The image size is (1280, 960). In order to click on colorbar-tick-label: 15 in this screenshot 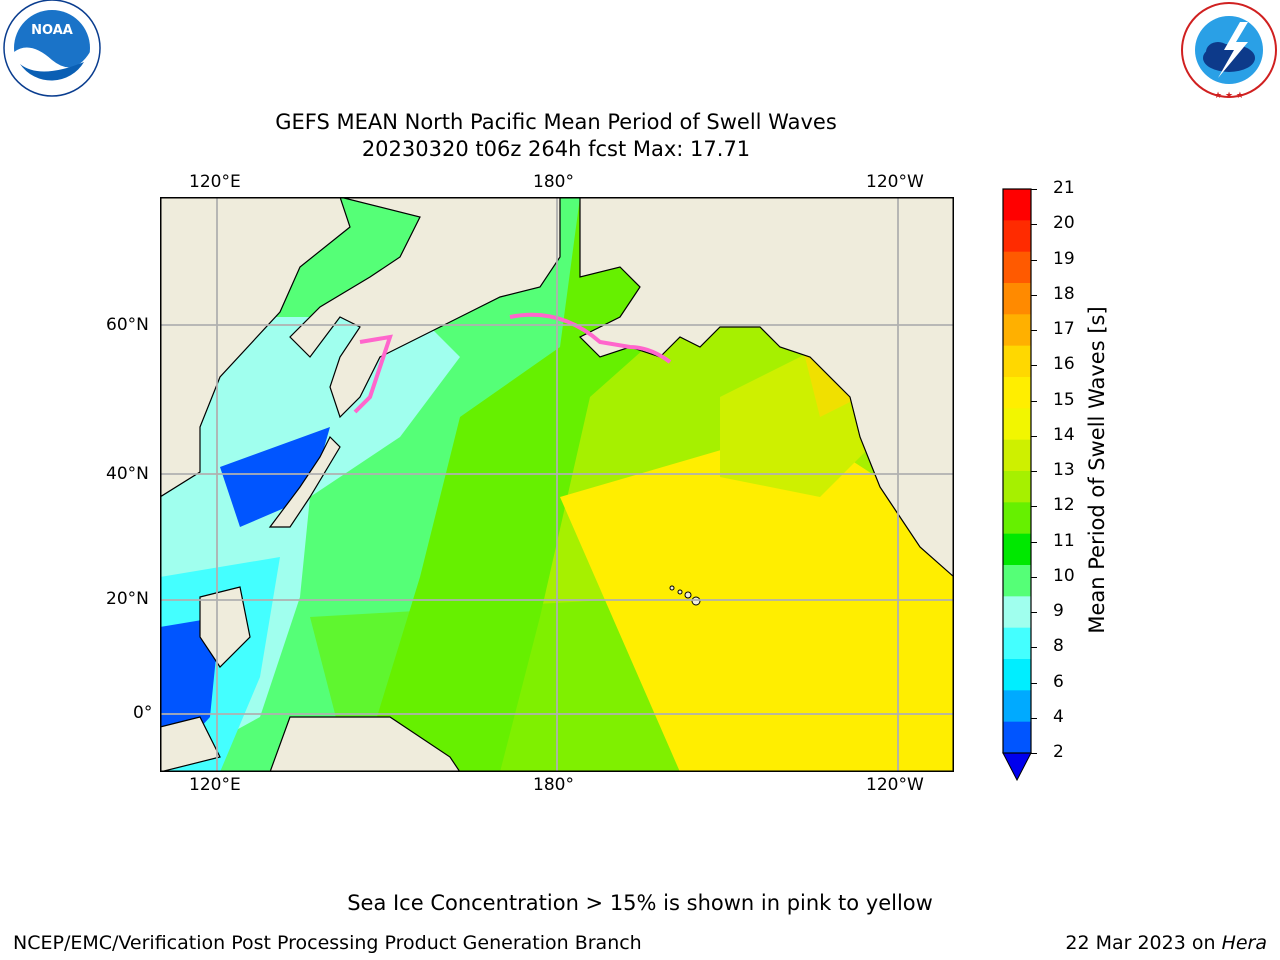, I will do `click(1064, 399)`.